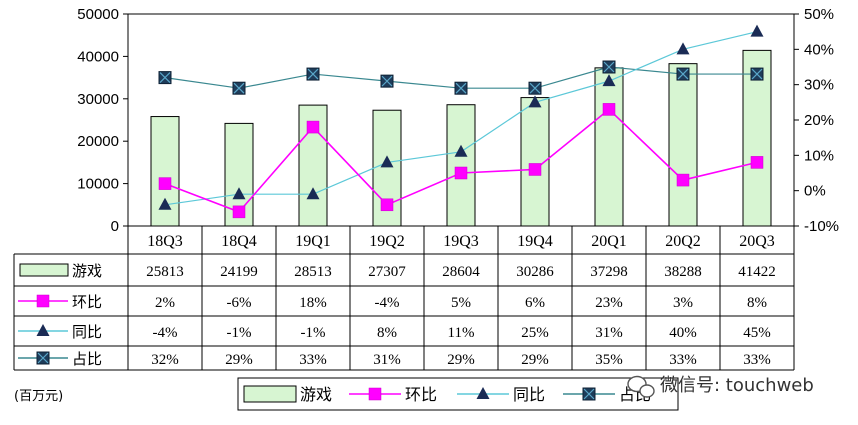 The width and height of the screenshot is (858, 425). What do you see at coordinates (393, 394) in the screenshot?
I see `legend-item-环比: 环比` at bounding box center [393, 394].